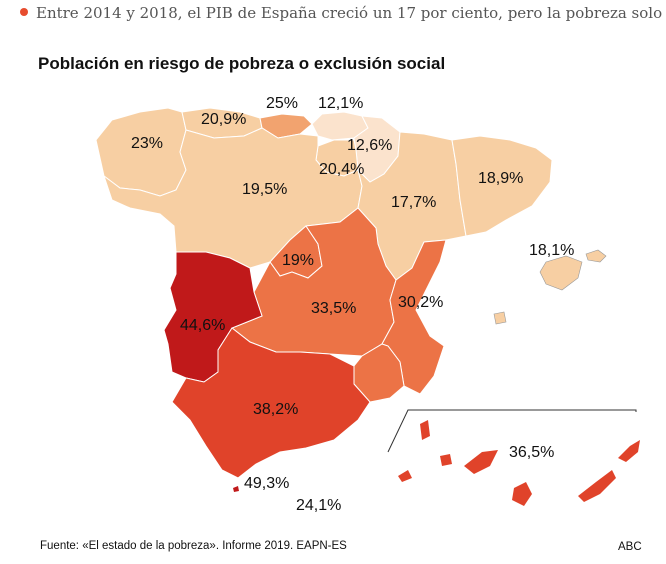 The image size is (666, 564). I want to click on label-asturias: 20,9%, so click(223, 119).